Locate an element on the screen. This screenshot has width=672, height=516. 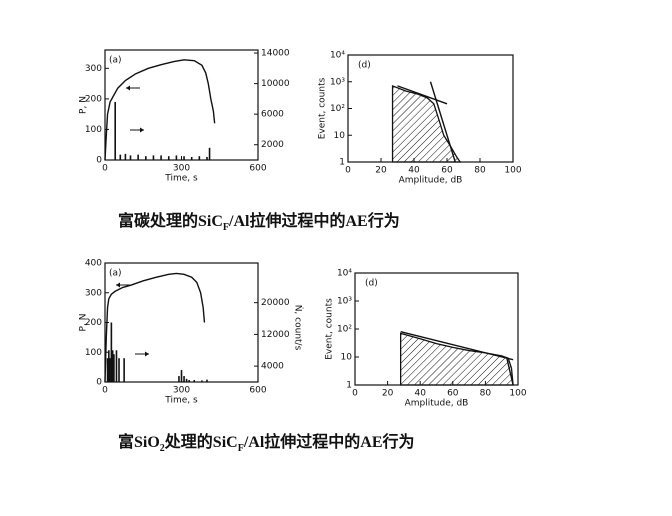
y2-tick-label: 12000 is located at coordinates (275, 335).